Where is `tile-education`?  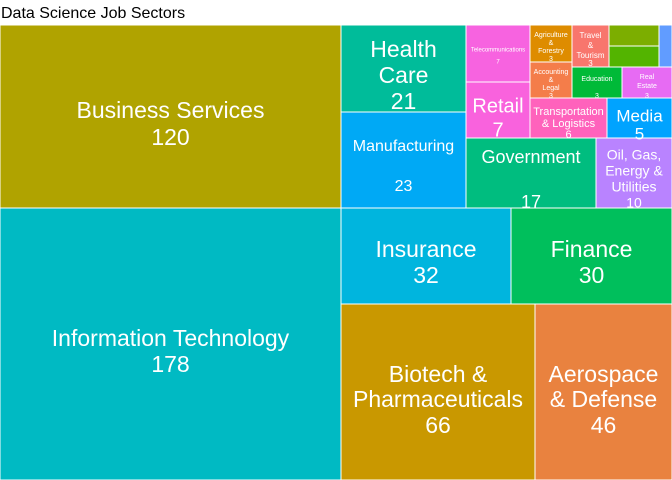
tile-education is located at coordinates (597, 82).